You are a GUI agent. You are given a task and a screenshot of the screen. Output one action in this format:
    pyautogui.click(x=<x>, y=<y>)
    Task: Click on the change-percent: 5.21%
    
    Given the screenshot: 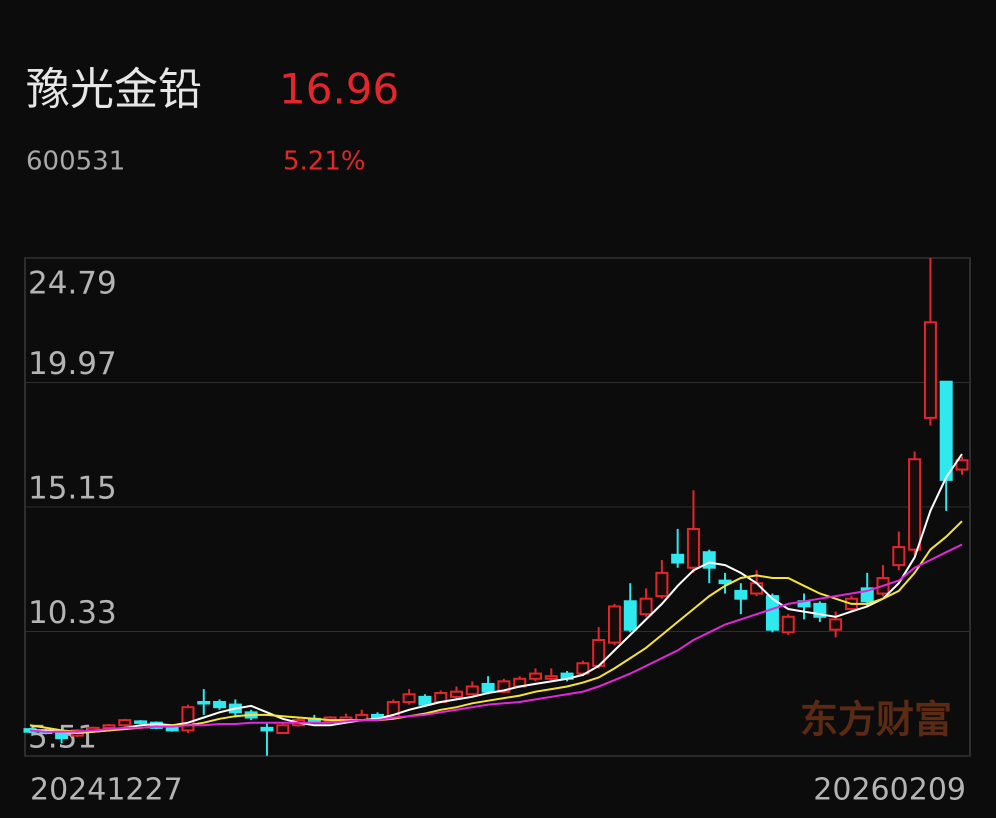 What is the action you would take?
    pyautogui.click(x=324, y=162)
    